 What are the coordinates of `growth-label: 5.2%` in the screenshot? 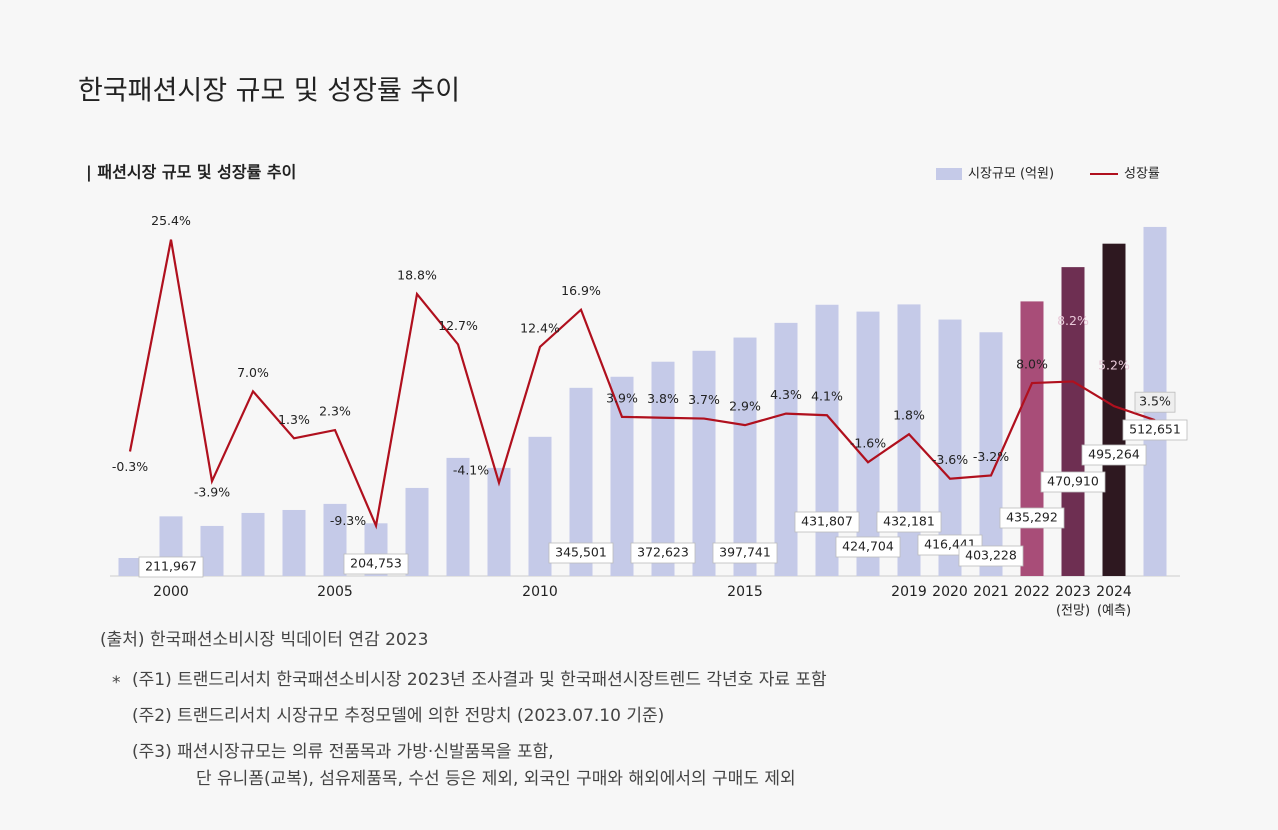 It's located at (1114, 365).